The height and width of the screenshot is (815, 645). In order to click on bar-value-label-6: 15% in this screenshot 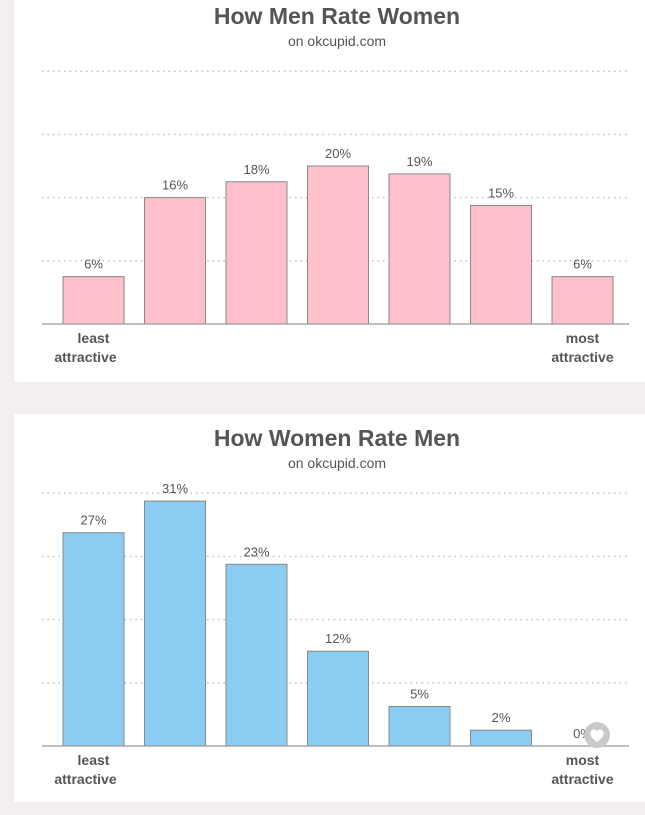, I will do `click(501, 193)`.